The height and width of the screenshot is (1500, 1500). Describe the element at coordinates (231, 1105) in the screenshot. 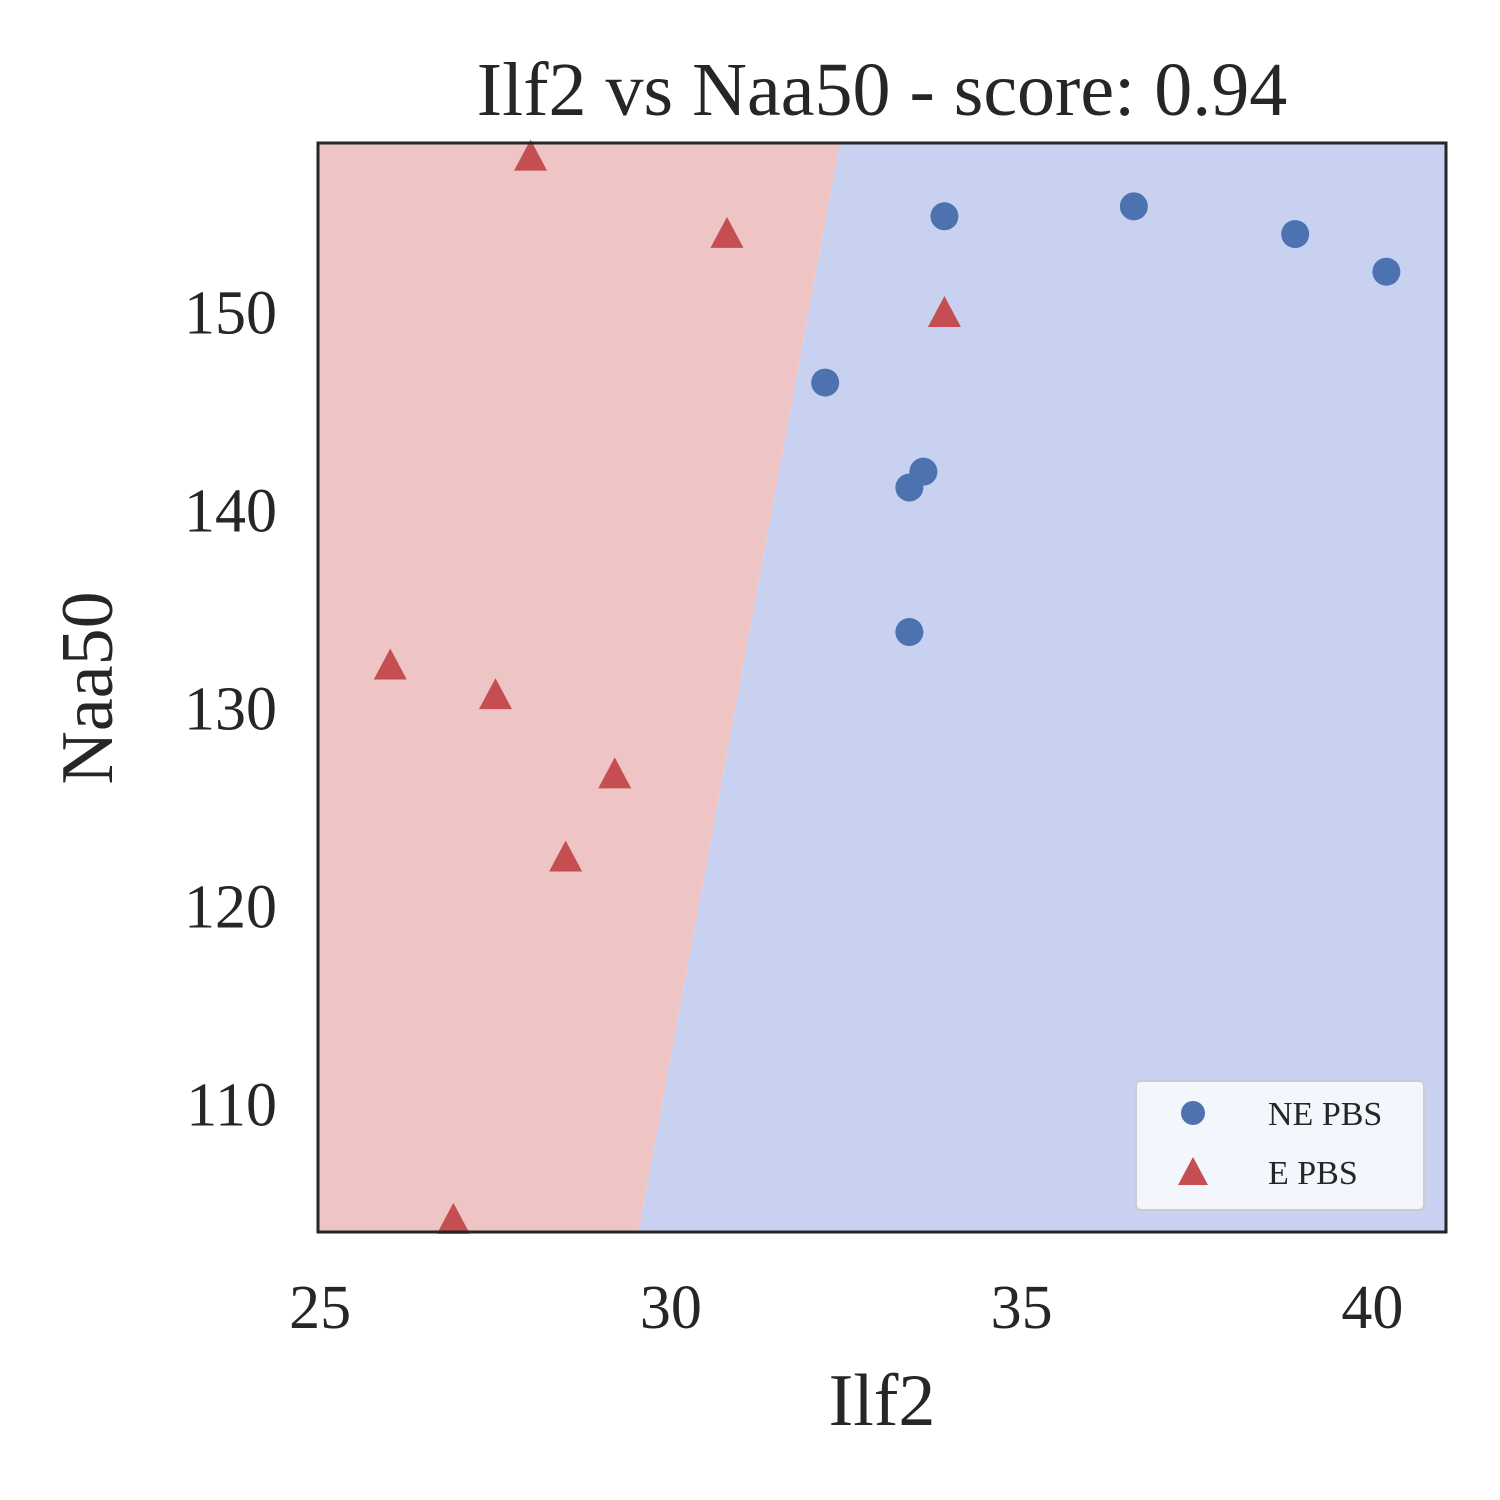

I see `y-tick-label: 110` at that location.